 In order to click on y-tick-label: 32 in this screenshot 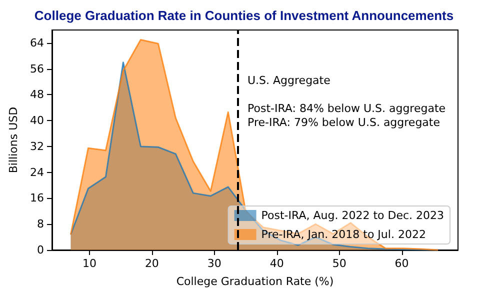, I will do `click(37, 146)`.